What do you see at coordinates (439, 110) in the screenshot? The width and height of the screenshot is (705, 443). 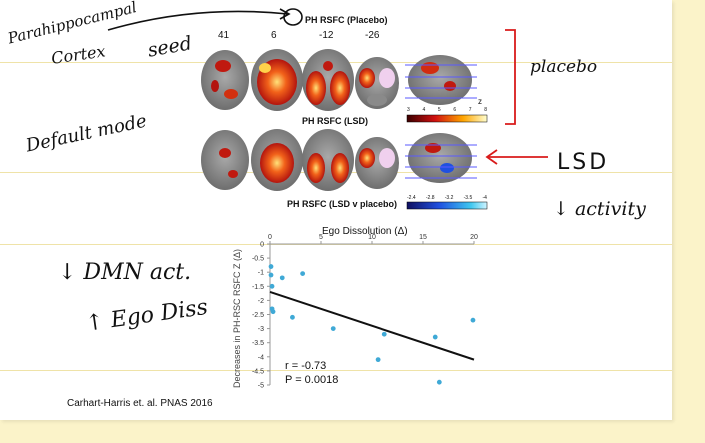 I see `scale-tick: 5` at bounding box center [439, 110].